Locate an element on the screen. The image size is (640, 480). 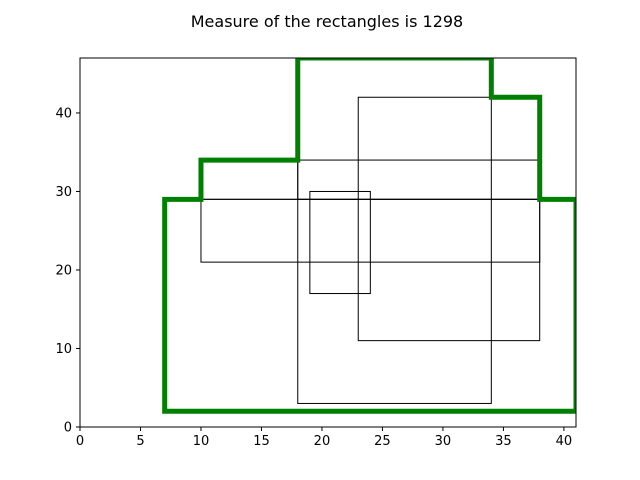
x-tick-label: 25 is located at coordinates (382, 441).